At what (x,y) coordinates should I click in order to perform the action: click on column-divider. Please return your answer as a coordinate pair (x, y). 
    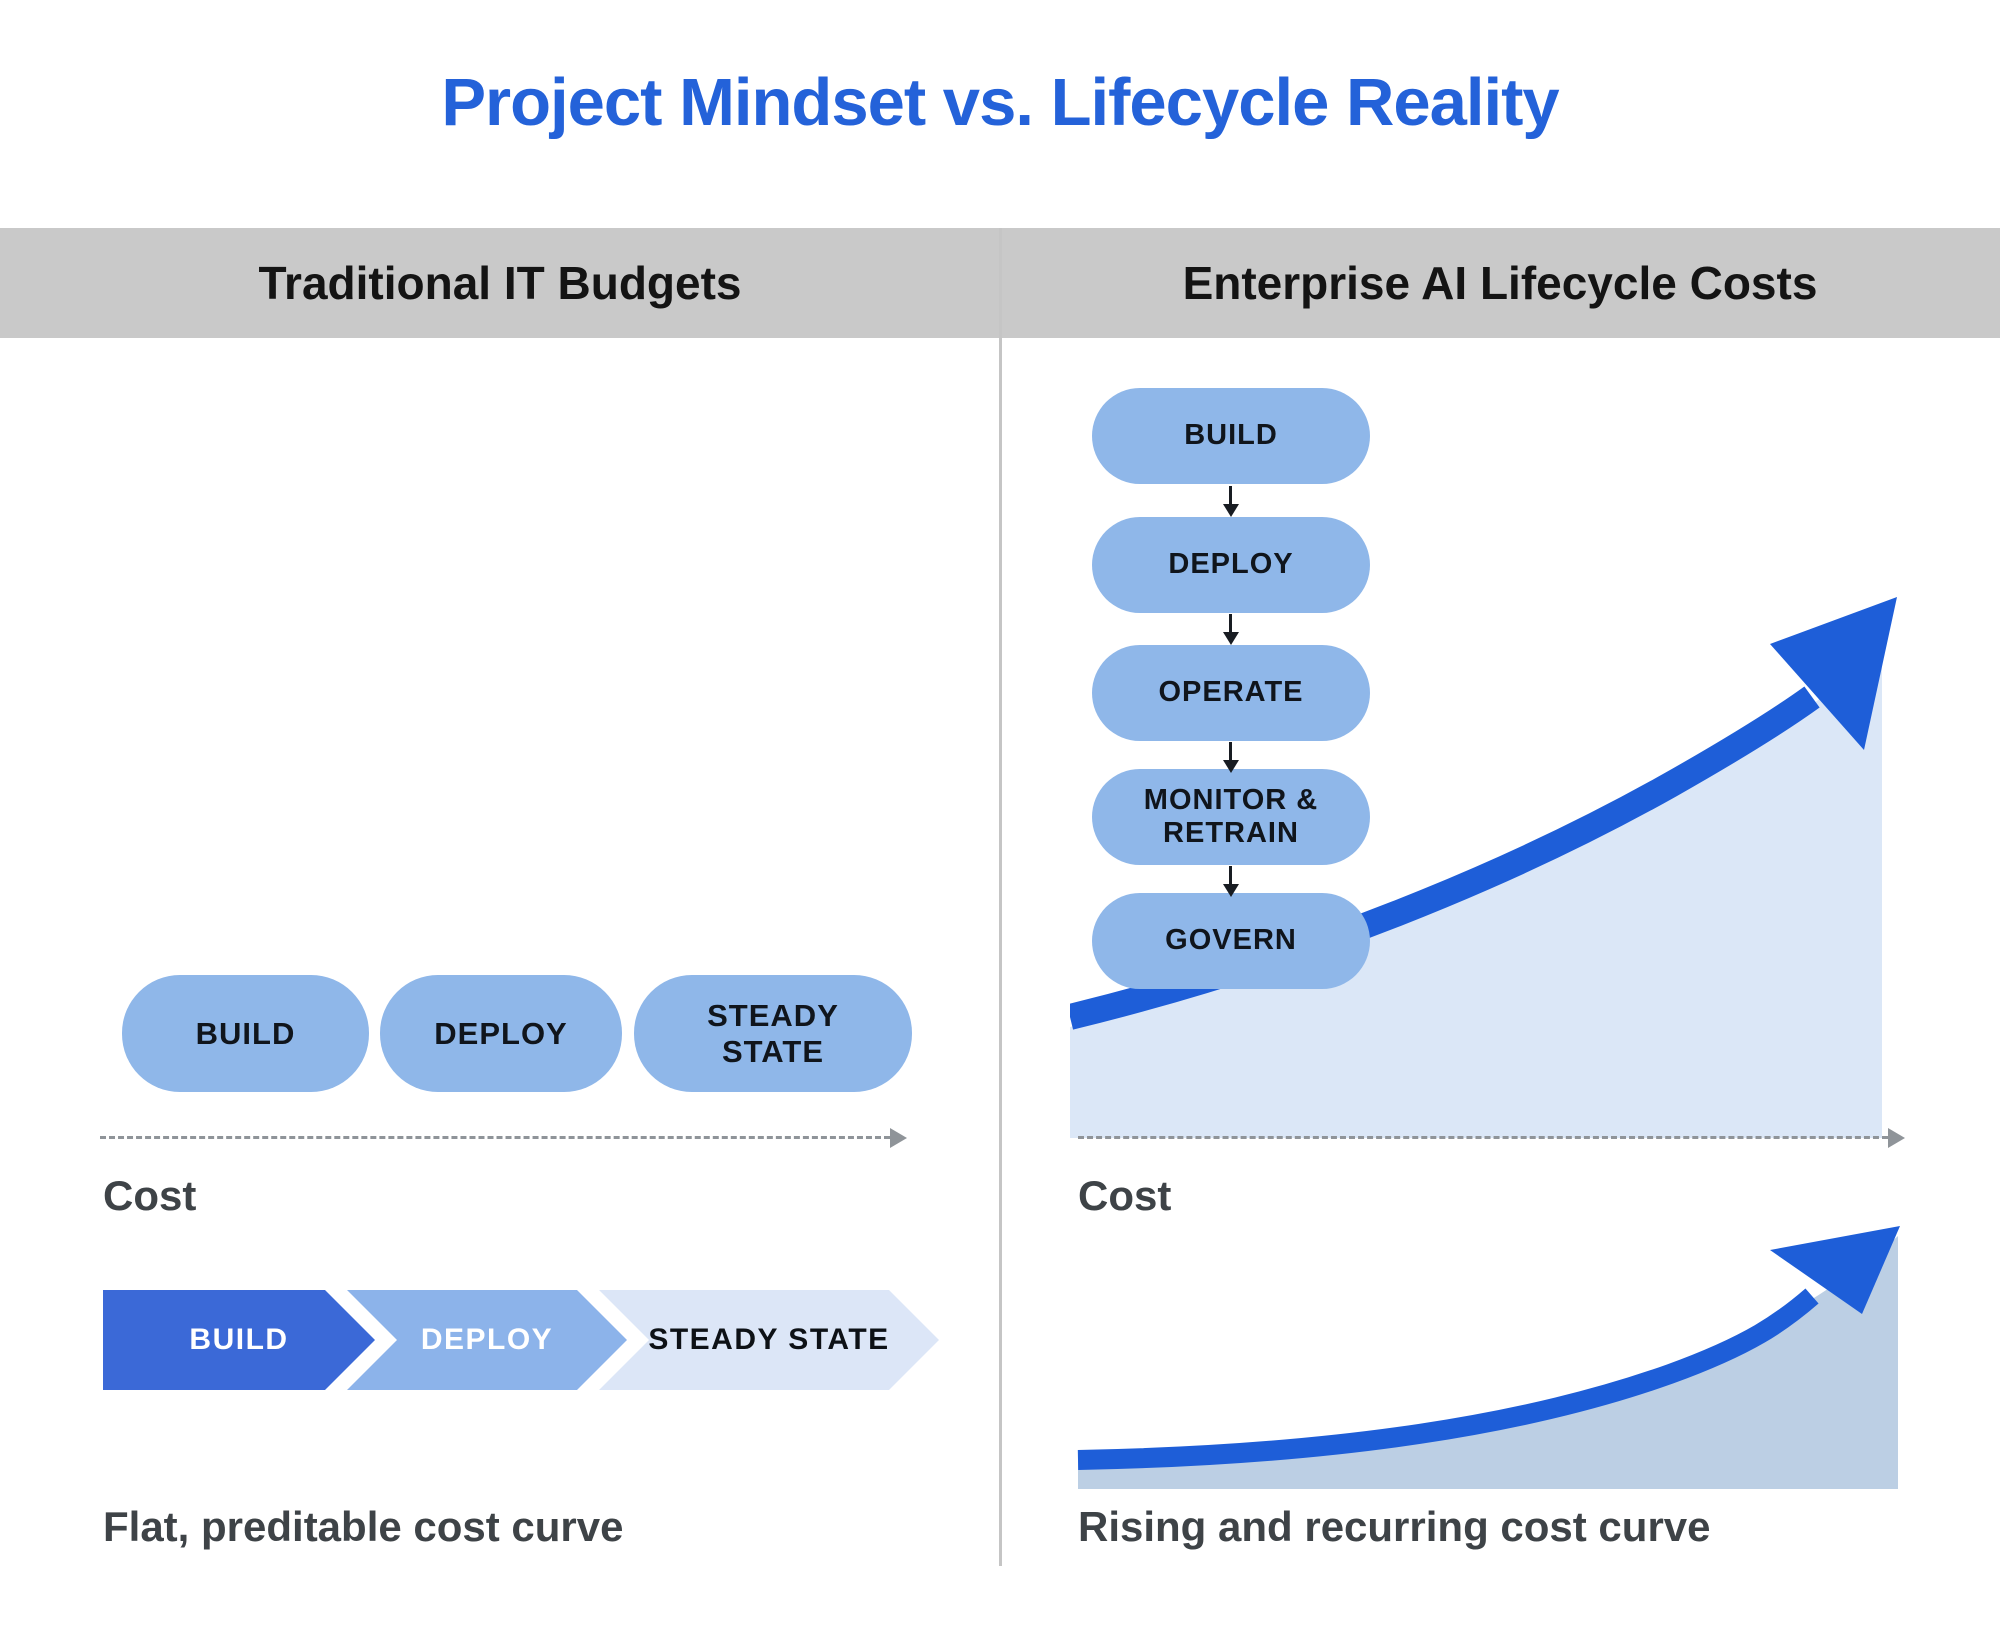
    Looking at the image, I should click on (1000, 897).